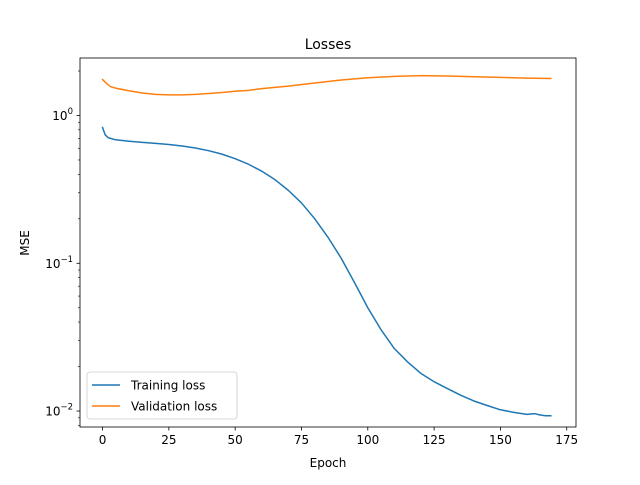  Describe the element at coordinates (235, 440) in the screenshot. I see `x-tick-label: 50` at that location.